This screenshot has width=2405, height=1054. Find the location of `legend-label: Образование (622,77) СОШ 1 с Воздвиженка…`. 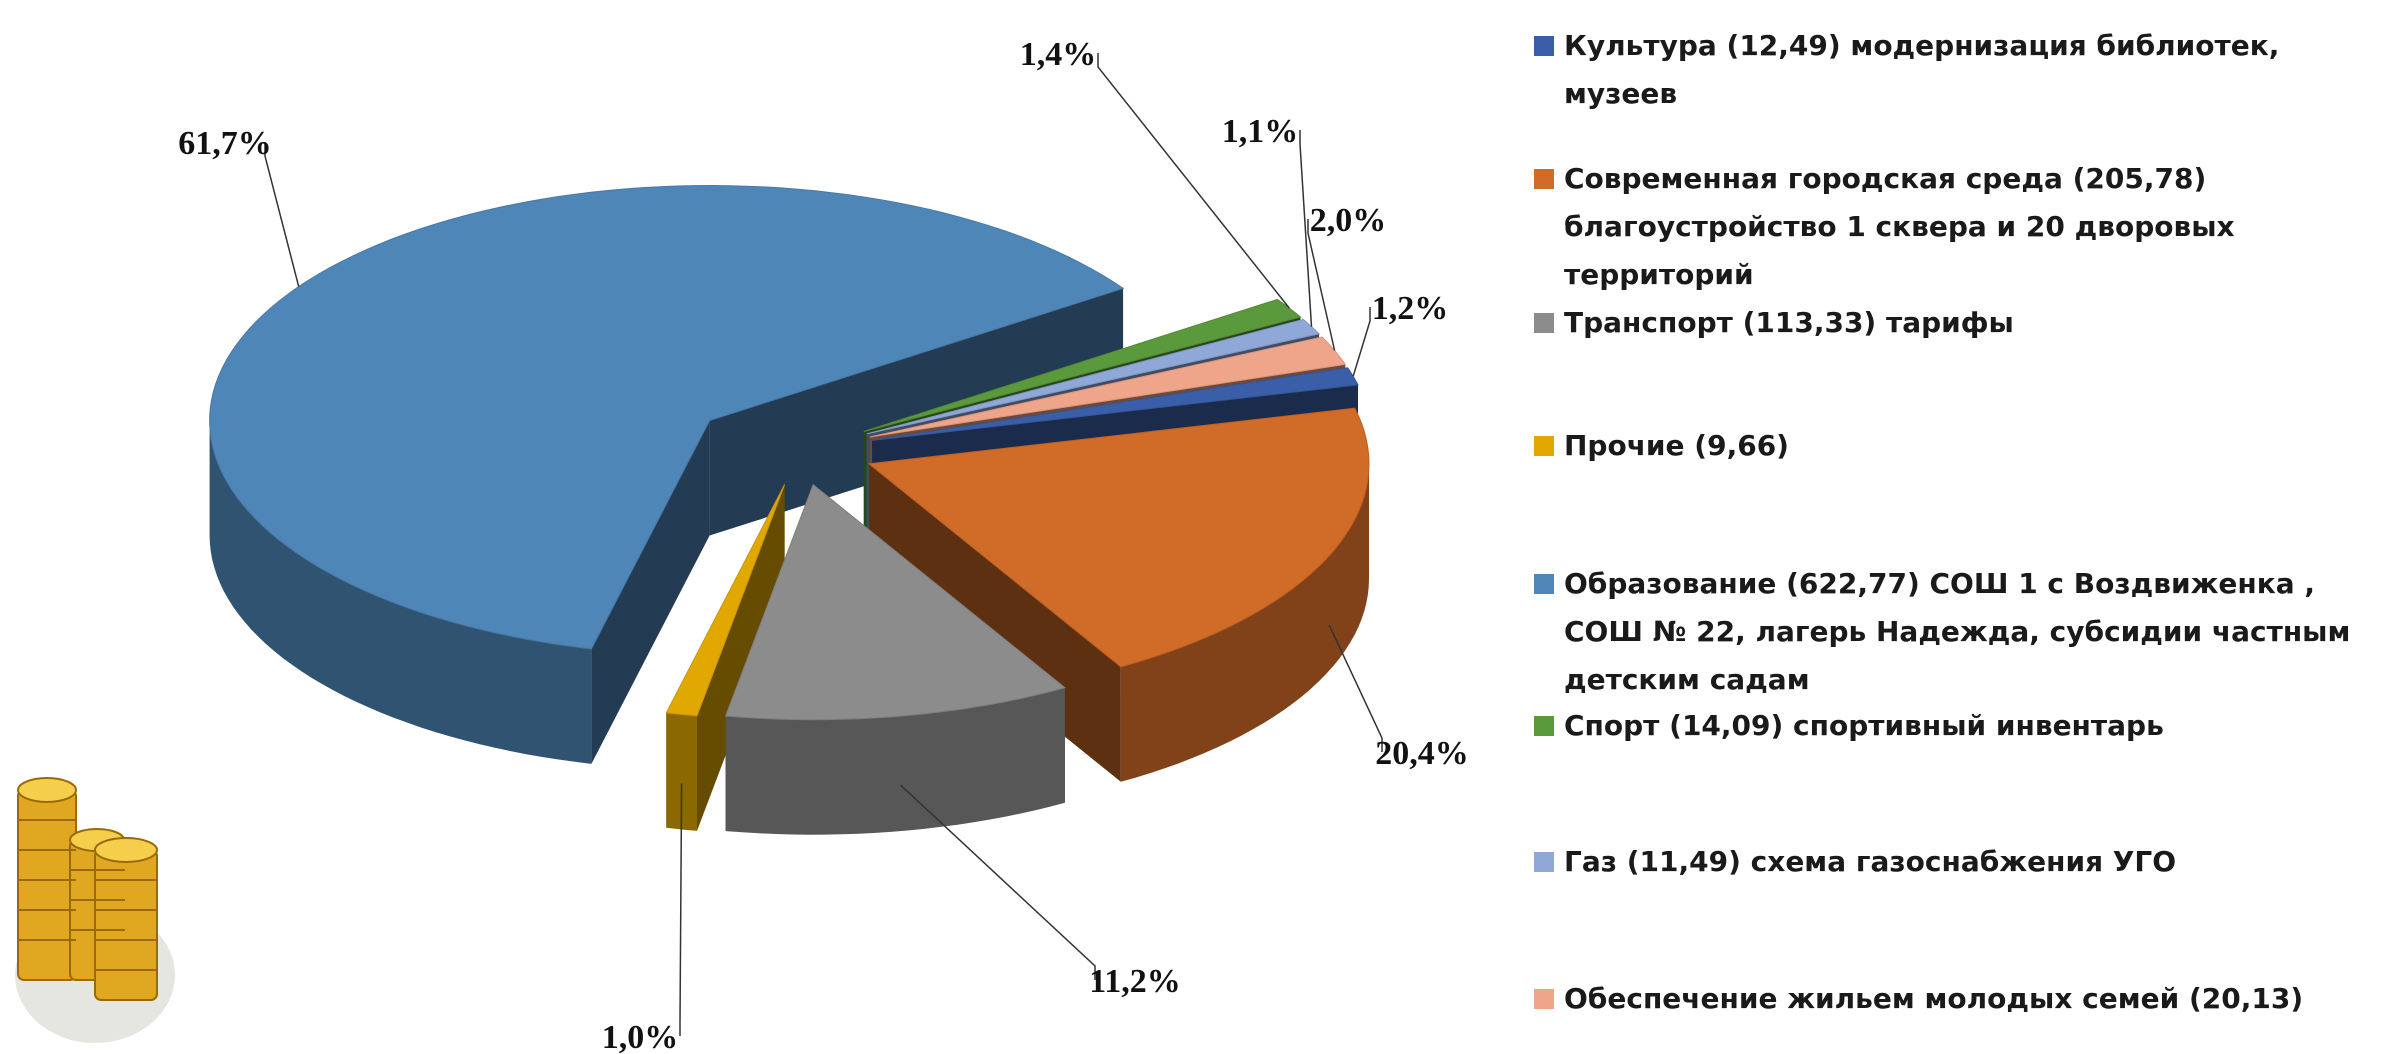

legend-label: Образование (622,77) СОШ 1 с Воздвиженка… is located at coordinates (1957, 631).